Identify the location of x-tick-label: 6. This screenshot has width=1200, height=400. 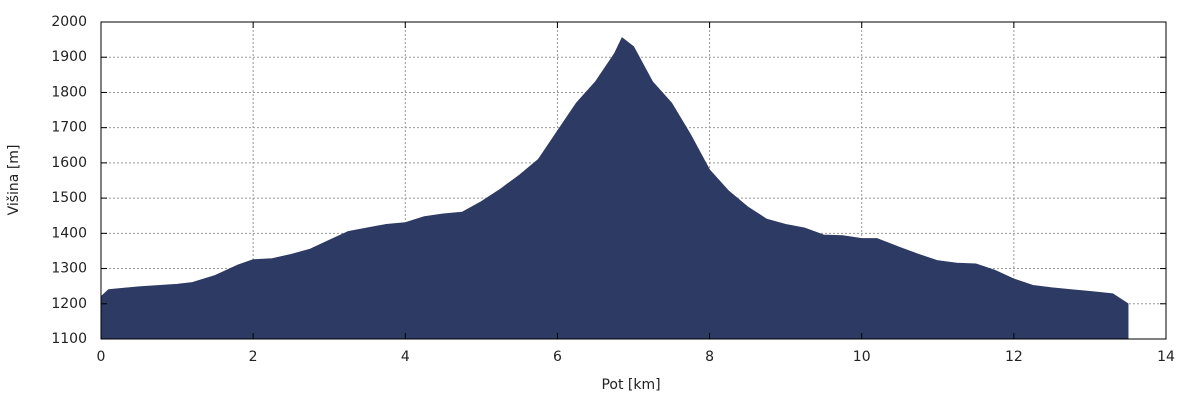
(557, 357).